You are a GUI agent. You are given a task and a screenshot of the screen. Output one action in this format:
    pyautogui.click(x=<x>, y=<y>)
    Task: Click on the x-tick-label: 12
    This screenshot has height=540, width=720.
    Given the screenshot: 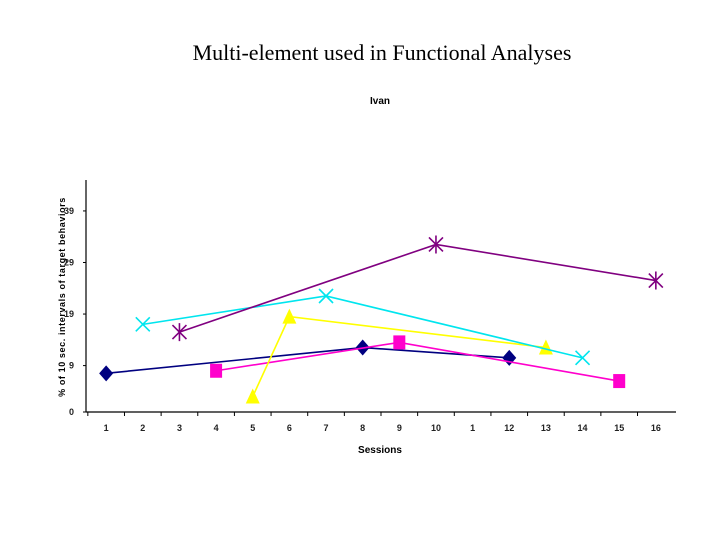 What is the action you would take?
    pyautogui.click(x=509, y=428)
    